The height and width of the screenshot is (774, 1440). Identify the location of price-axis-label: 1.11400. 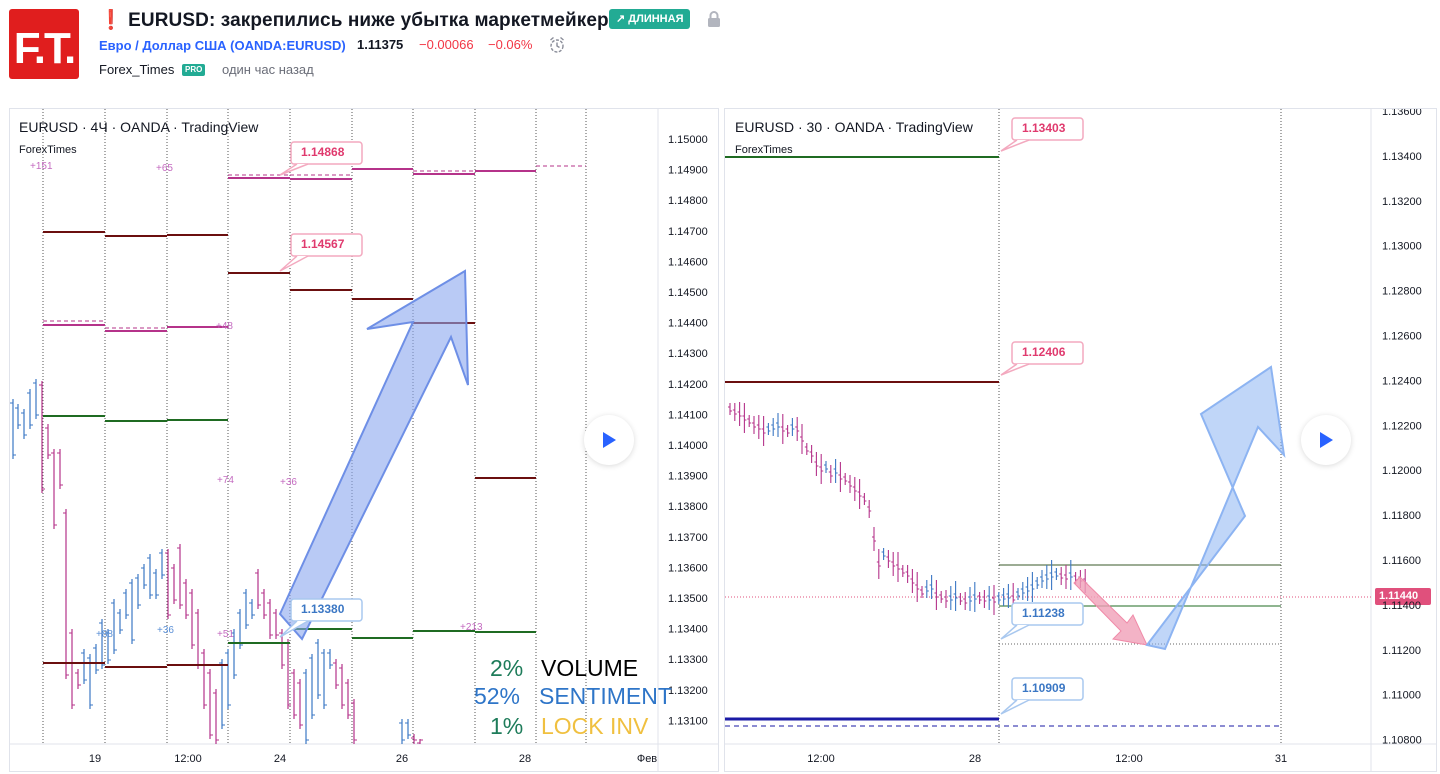
(1401, 606).